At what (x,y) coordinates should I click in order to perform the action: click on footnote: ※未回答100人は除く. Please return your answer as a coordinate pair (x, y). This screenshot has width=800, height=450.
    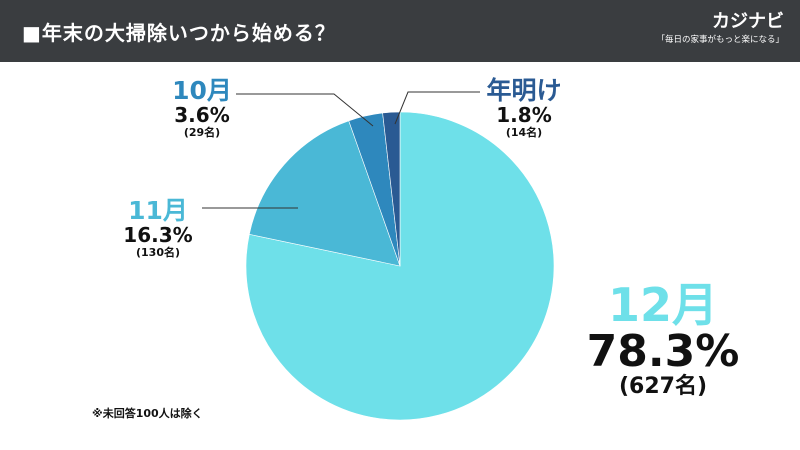
    Looking at the image, I should click on (147, 413).